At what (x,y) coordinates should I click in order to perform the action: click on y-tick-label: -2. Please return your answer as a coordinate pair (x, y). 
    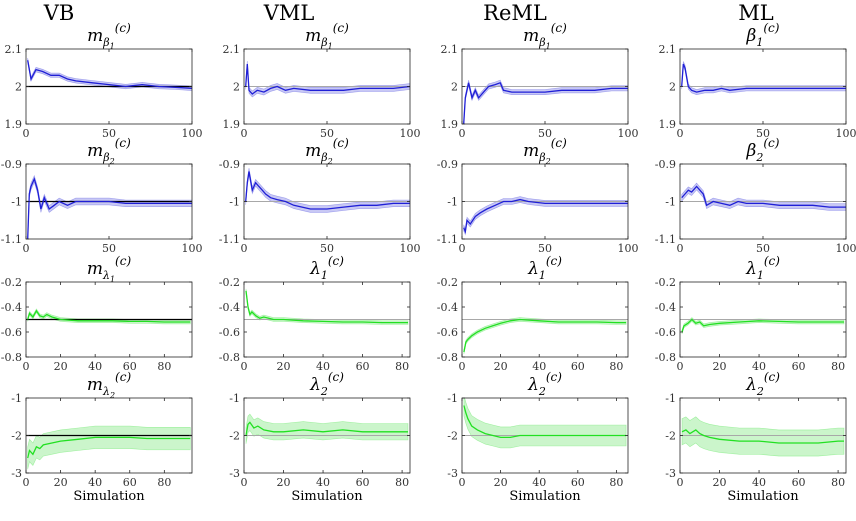
    Looking at the image, I should click on (234, 436).